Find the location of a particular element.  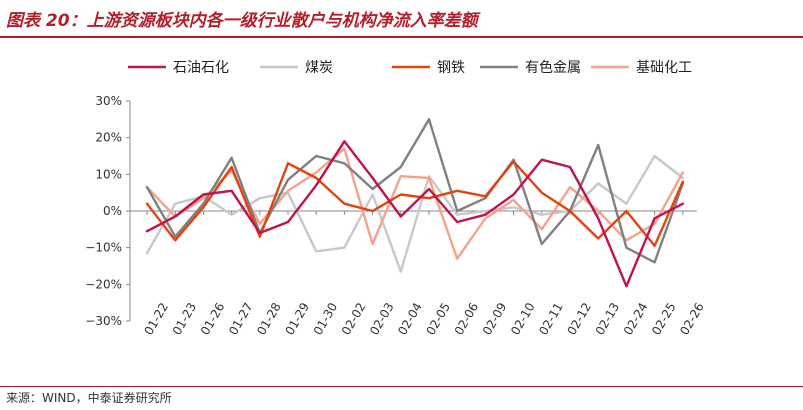

x-tick-label: 02-03 is located at coordinates (382, 318).